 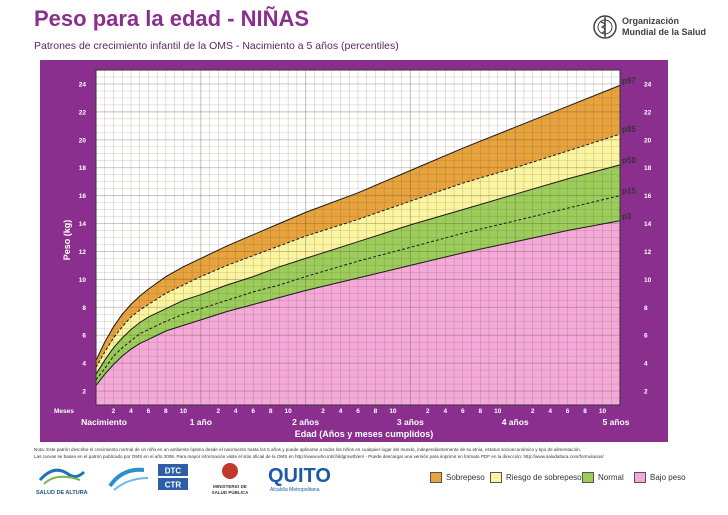 What do you see at coordinates (83, 252) in the screenshot?
I see `y-tick-label-left: 12` at bounding box center [83, 252].